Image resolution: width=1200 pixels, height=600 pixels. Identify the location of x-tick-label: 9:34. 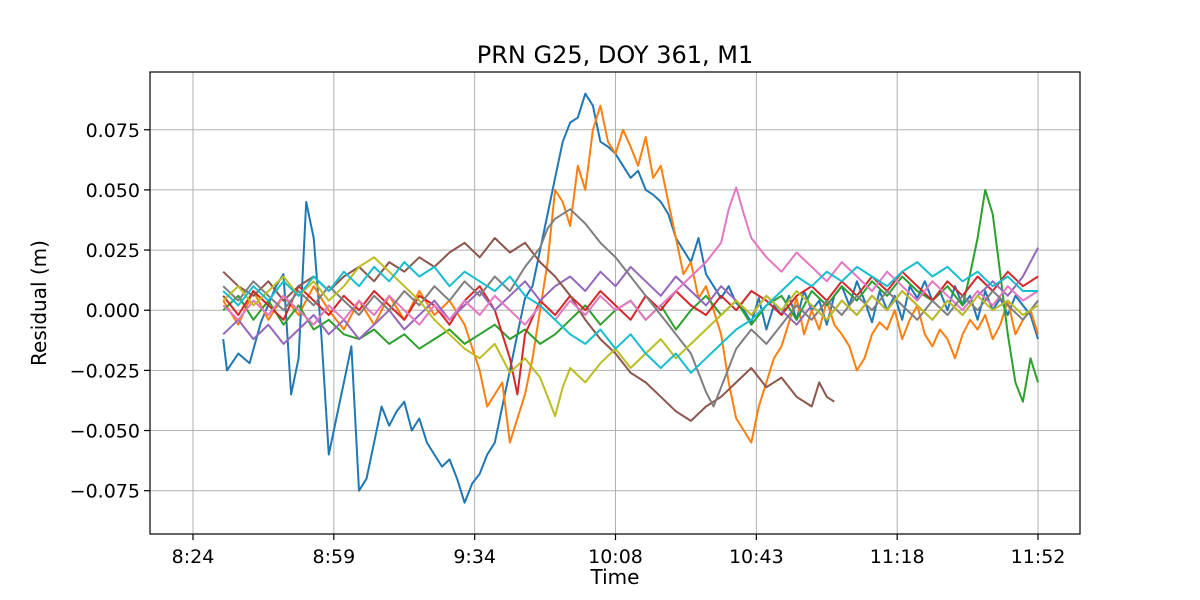
(474, 557).